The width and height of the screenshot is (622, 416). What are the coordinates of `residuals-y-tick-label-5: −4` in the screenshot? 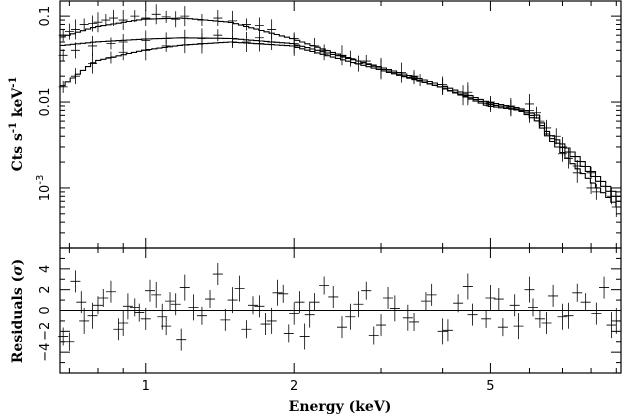 It's located at (45, 352).